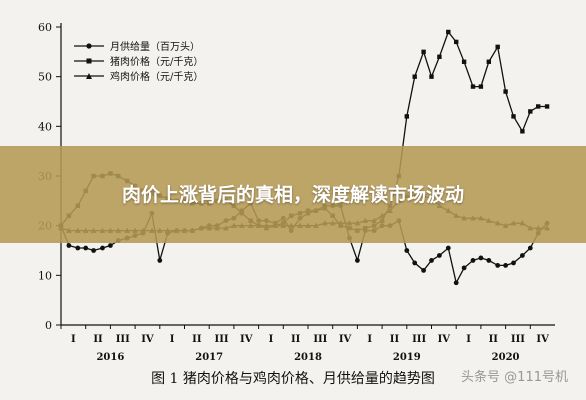  Describe the element at coordinates (45, 126) in the screenshot. I see `y-tick-label: 40` at that location.